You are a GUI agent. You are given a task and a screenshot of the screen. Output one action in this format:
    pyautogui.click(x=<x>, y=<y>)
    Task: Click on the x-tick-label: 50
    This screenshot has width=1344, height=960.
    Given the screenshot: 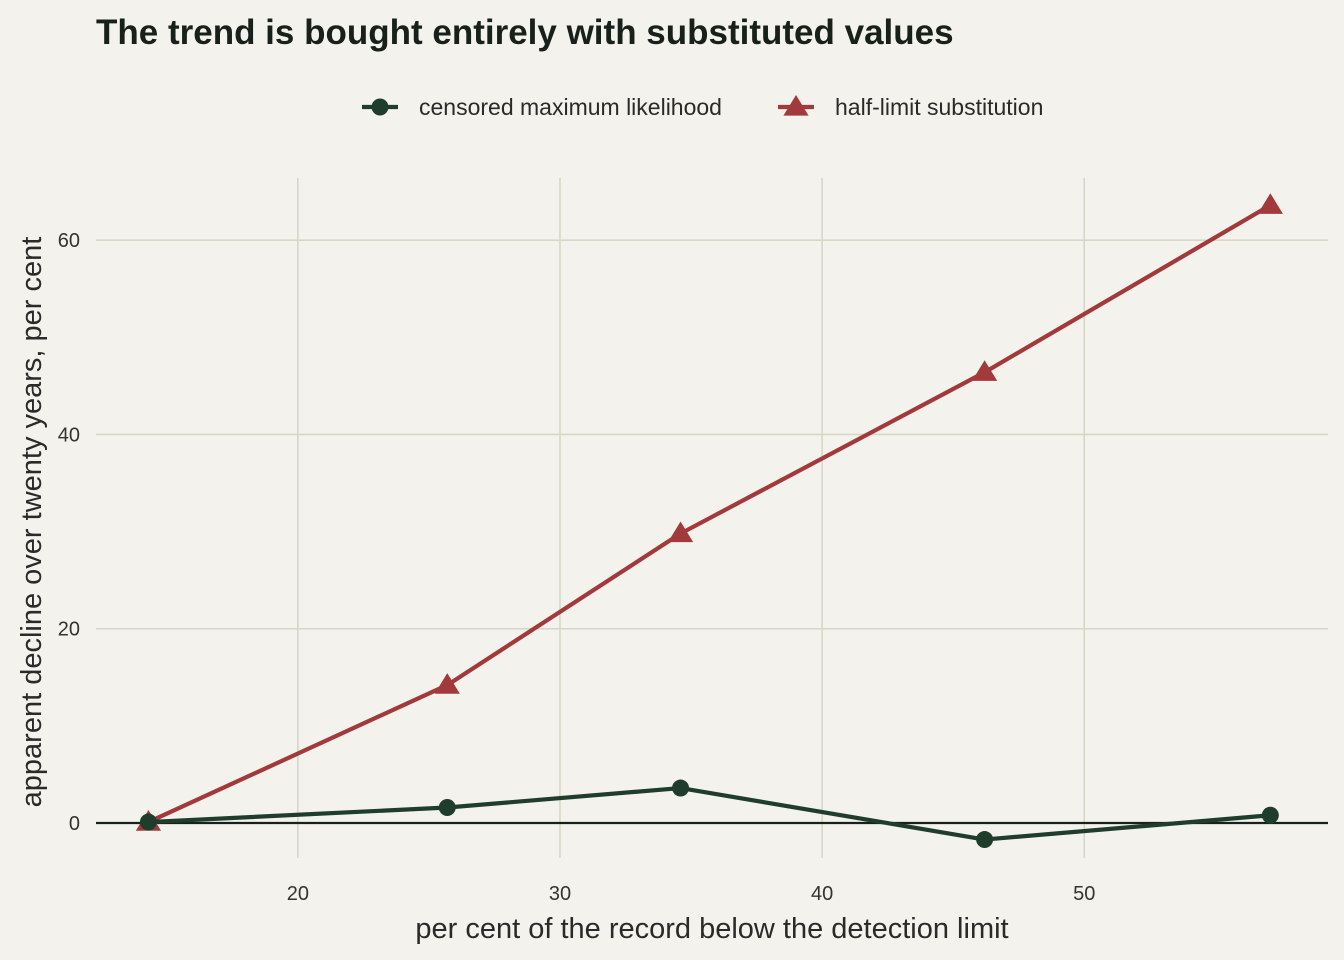 What is the action you would take?
    pyautogui.click(x=1084, y=894)
    